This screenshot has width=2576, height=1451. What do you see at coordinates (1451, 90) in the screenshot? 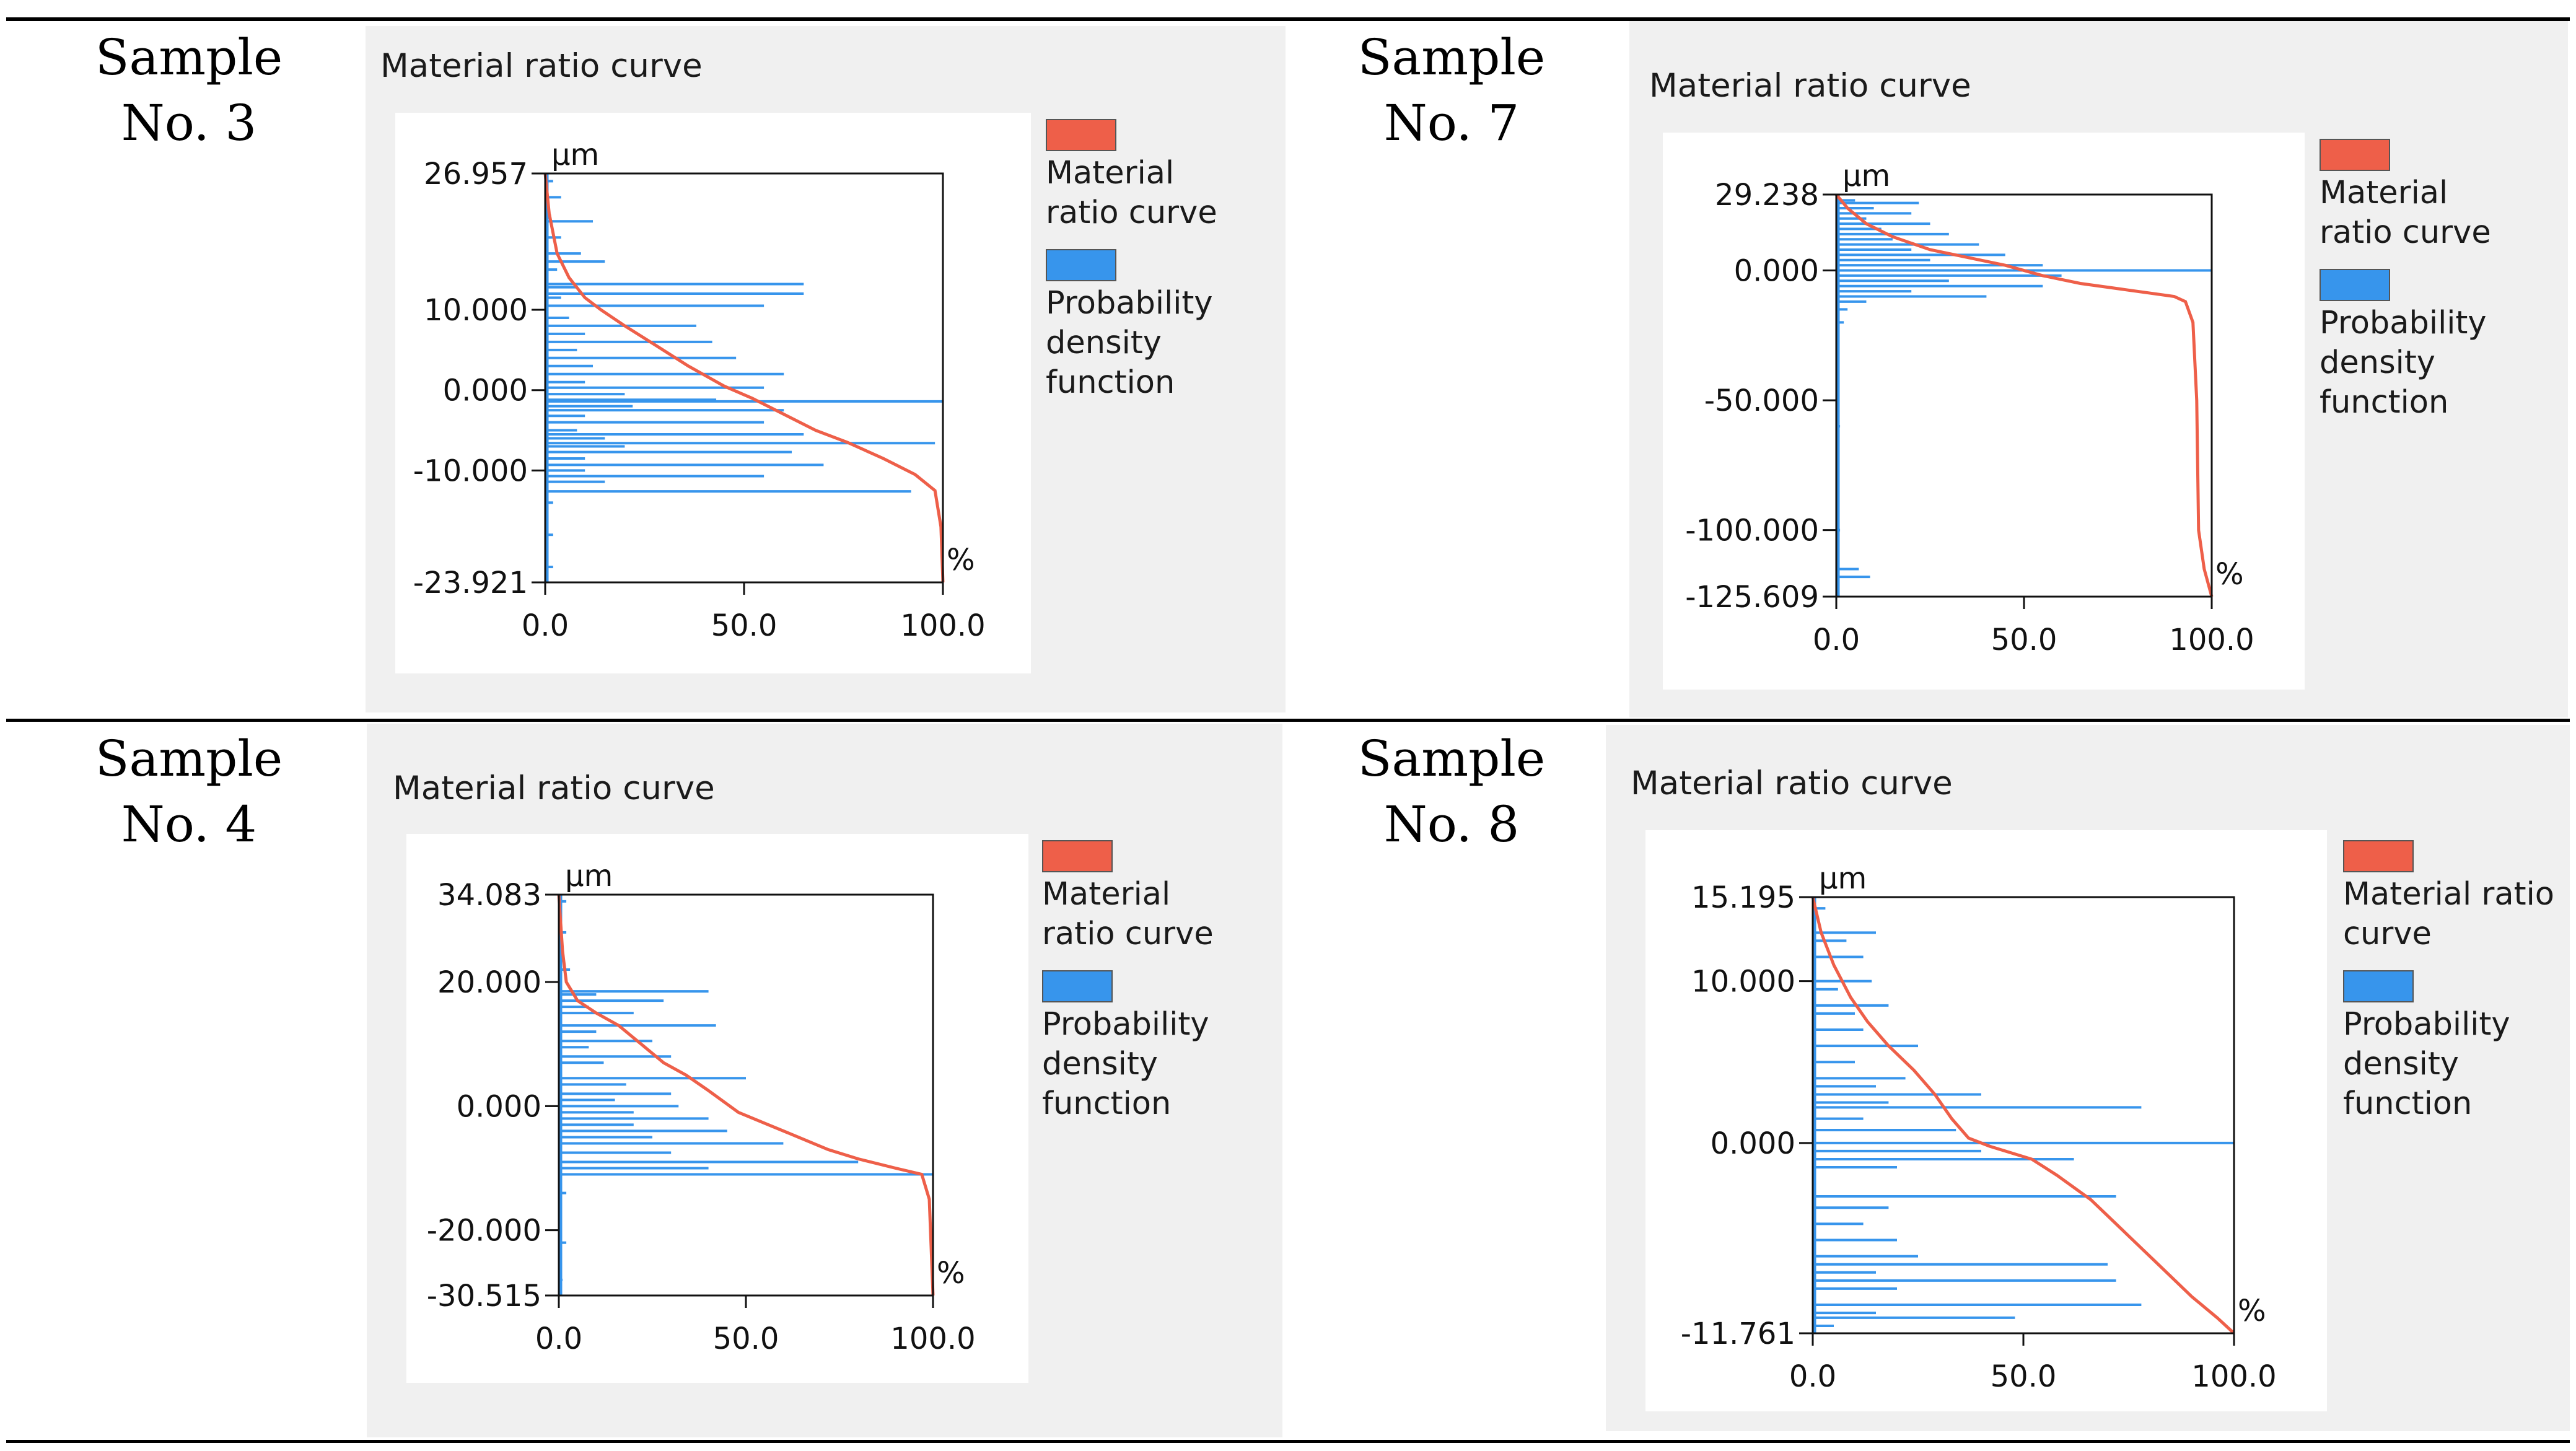
I see `sample-label-no7: Sample No. 7` at bounding box center [1451, 90].